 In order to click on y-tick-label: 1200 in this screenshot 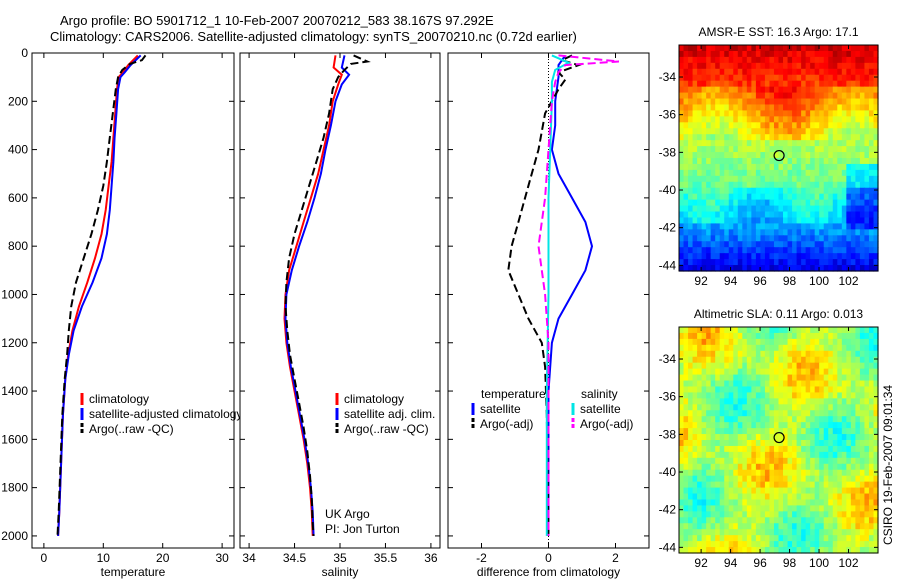, I will do `click(14, 343)`.